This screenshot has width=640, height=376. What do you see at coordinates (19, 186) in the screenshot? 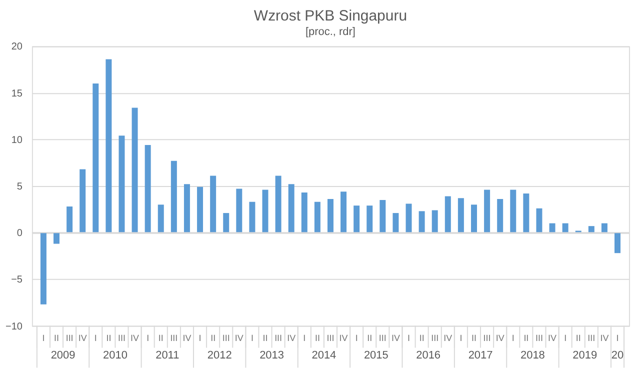
I see `y-tick-label: 5` at bounding box center [19, 186].